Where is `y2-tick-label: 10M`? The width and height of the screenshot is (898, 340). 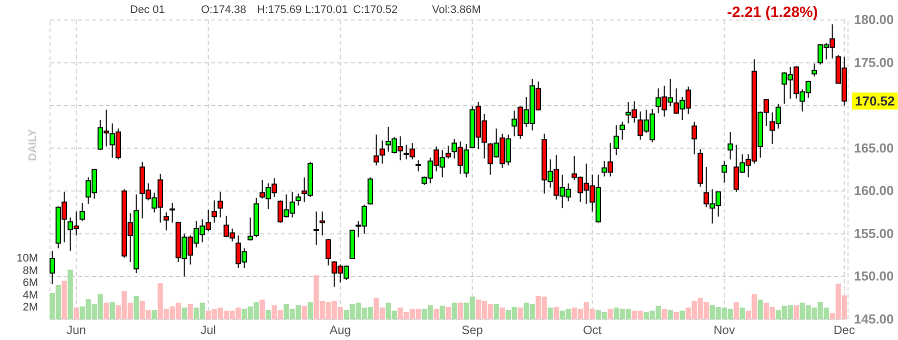
y2-tick-label: 10M is located at coordinates (27, 258).